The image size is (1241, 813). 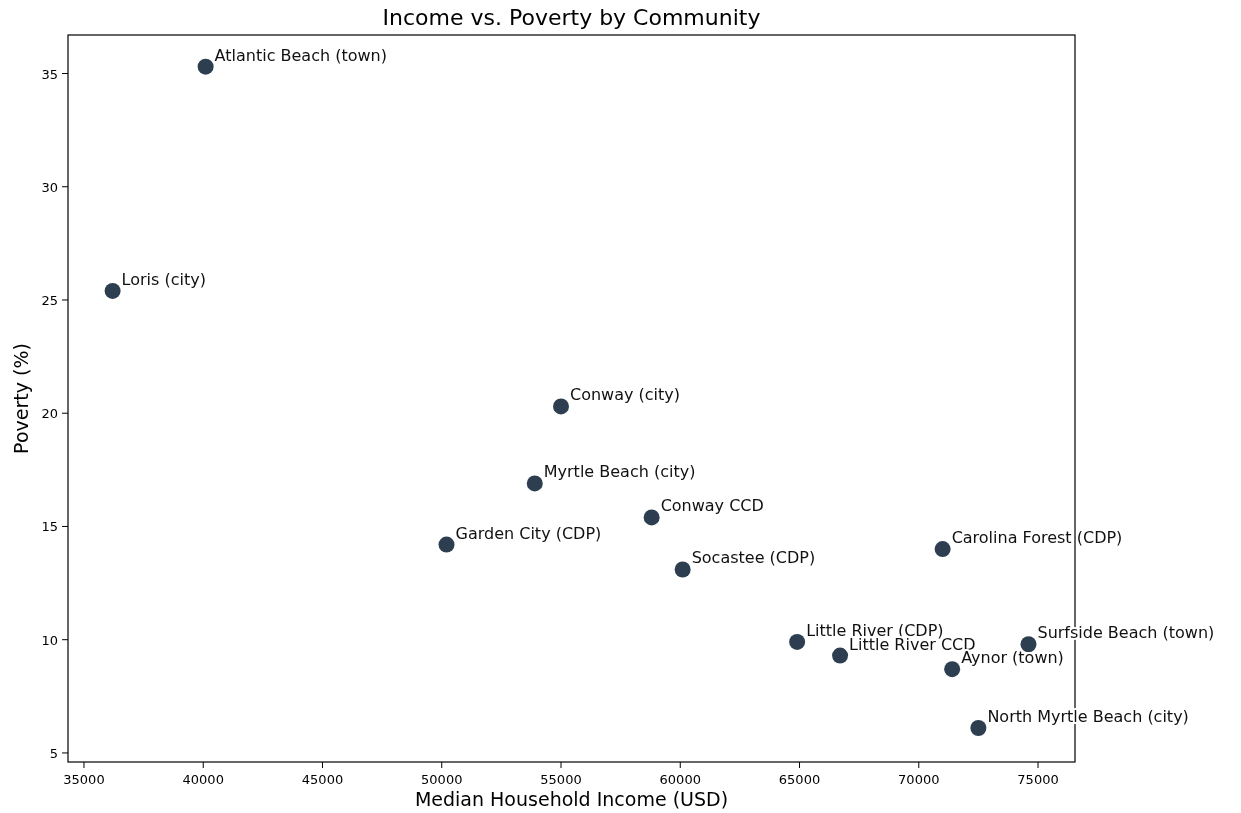 I want to click on annotation: Socastee (CDP), so click(x=753, y=558).